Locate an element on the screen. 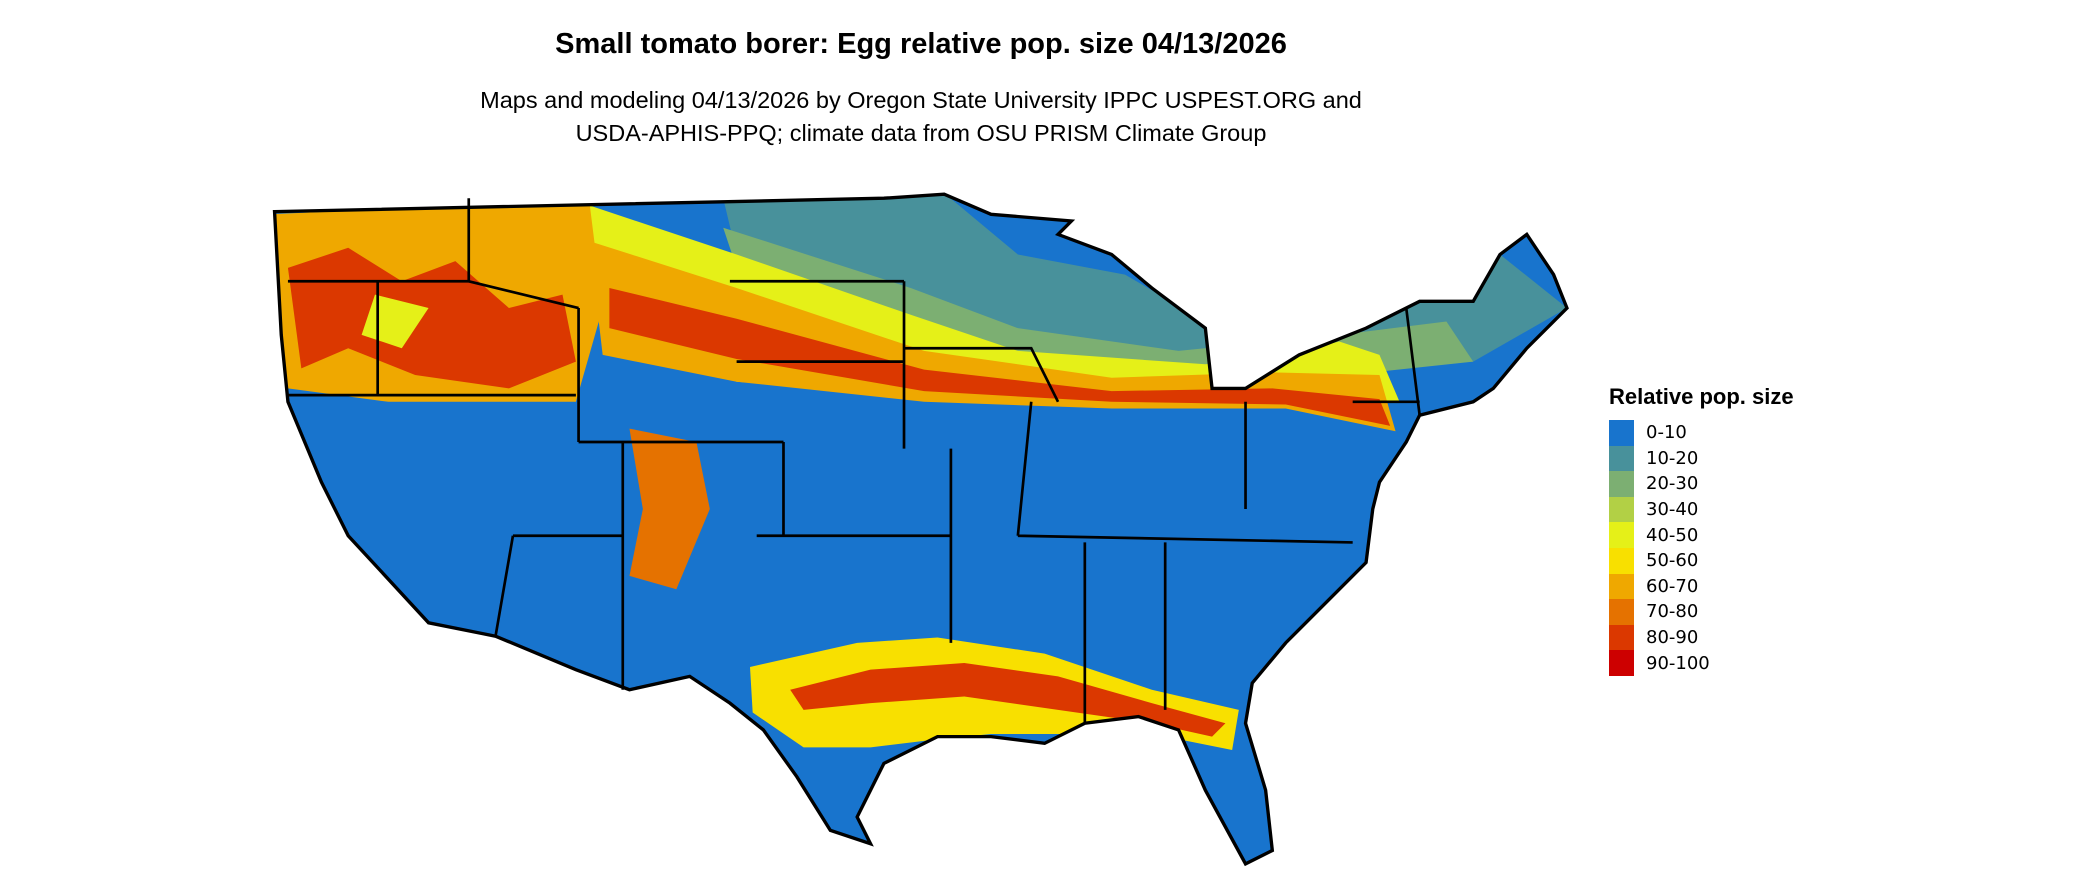 The image size is (2100, 892). legend-label: 0-10 is located at coordinates (1666, 433).